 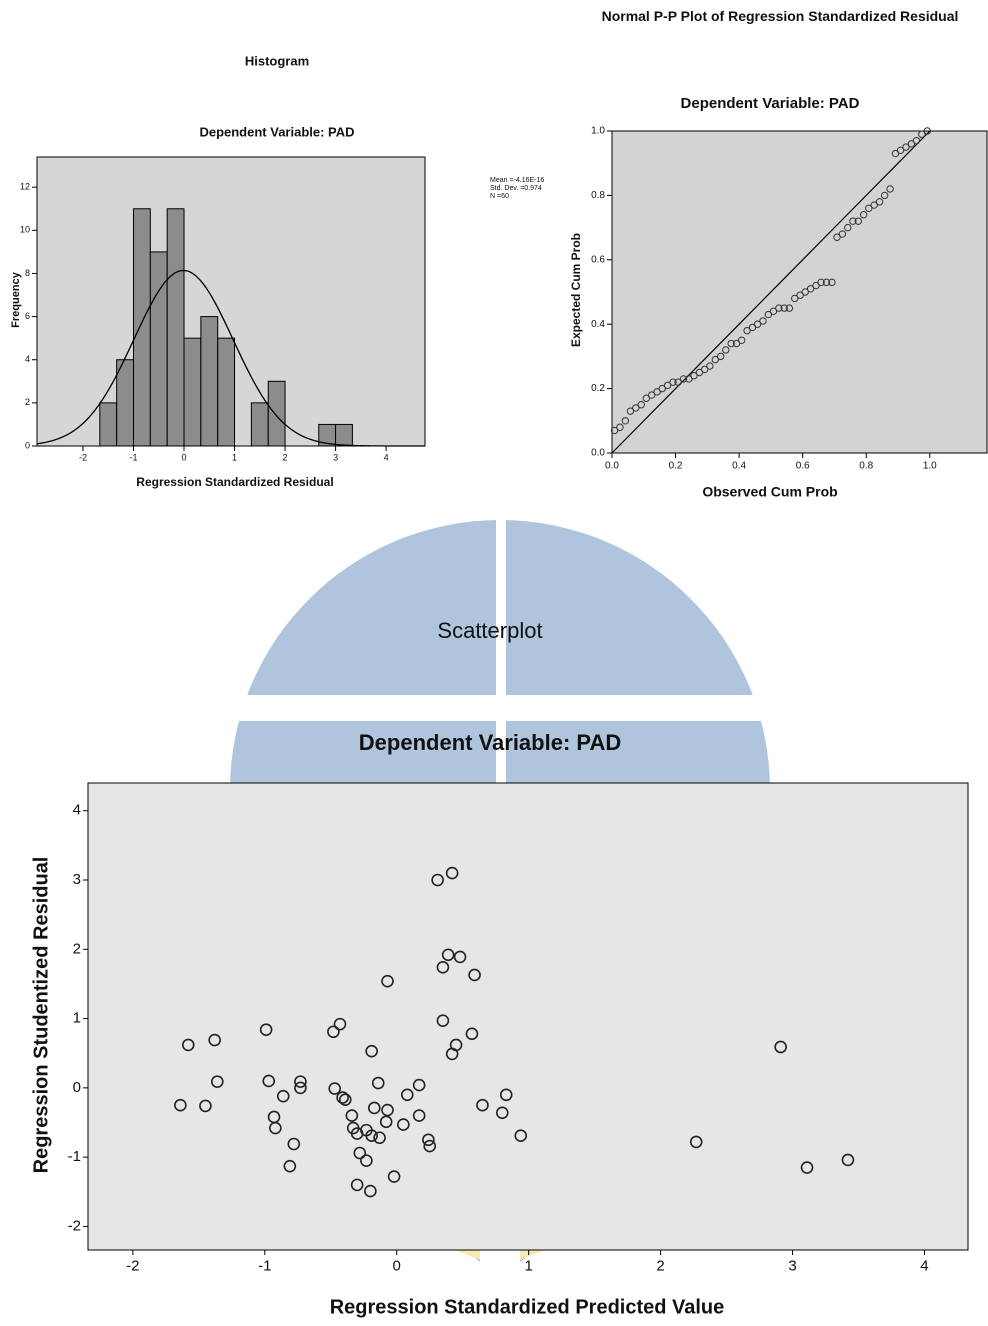 What do you see at coordinates (234, 482) in the screenshot?
I see `x-axis-label: Regression Standardized Residual` at bounding box center [234, 482].